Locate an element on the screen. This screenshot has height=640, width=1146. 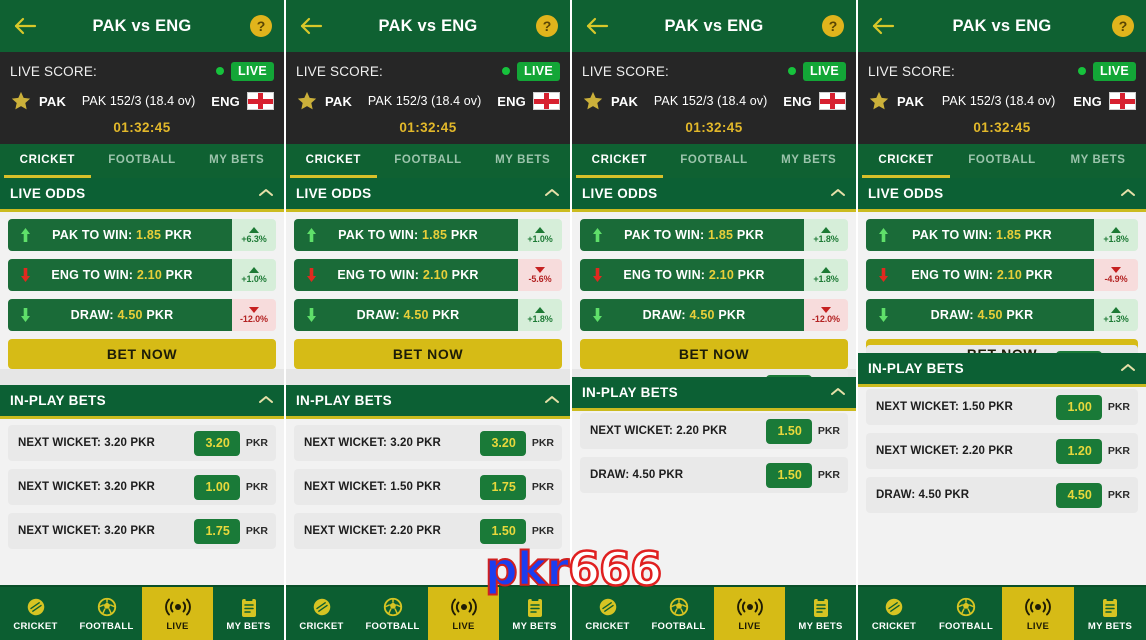
odds-row: DRAW: 4.50 PKR +1.3% is located at coordinates (1002, 315).